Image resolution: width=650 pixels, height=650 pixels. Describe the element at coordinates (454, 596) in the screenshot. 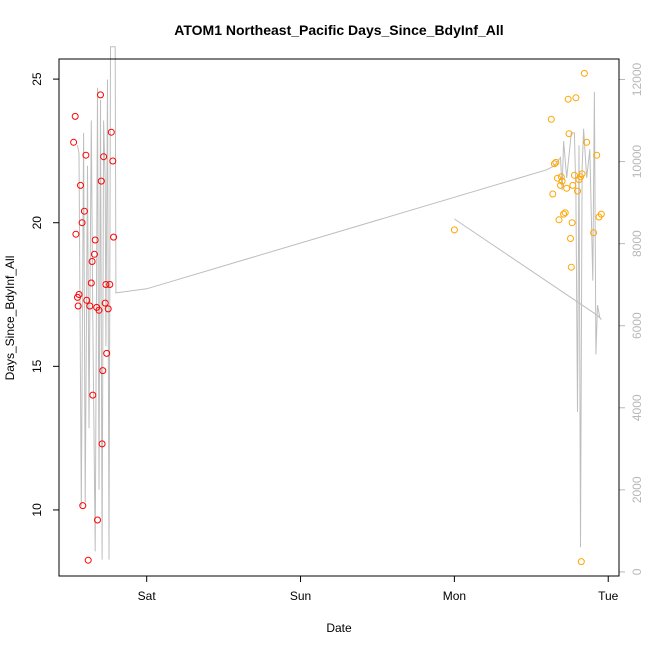

I see `x-tick-label: Mon` at that location.